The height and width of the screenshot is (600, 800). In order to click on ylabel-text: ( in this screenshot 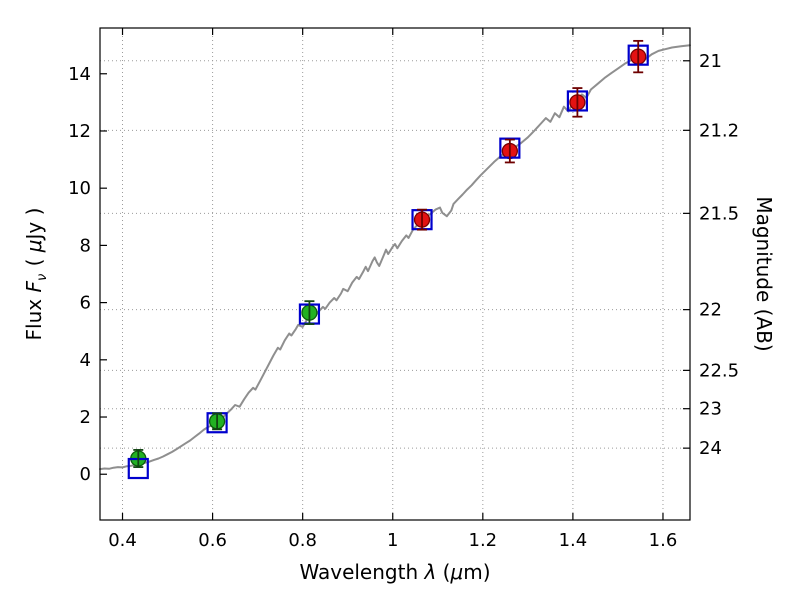, I will do `click(34, 262)`.